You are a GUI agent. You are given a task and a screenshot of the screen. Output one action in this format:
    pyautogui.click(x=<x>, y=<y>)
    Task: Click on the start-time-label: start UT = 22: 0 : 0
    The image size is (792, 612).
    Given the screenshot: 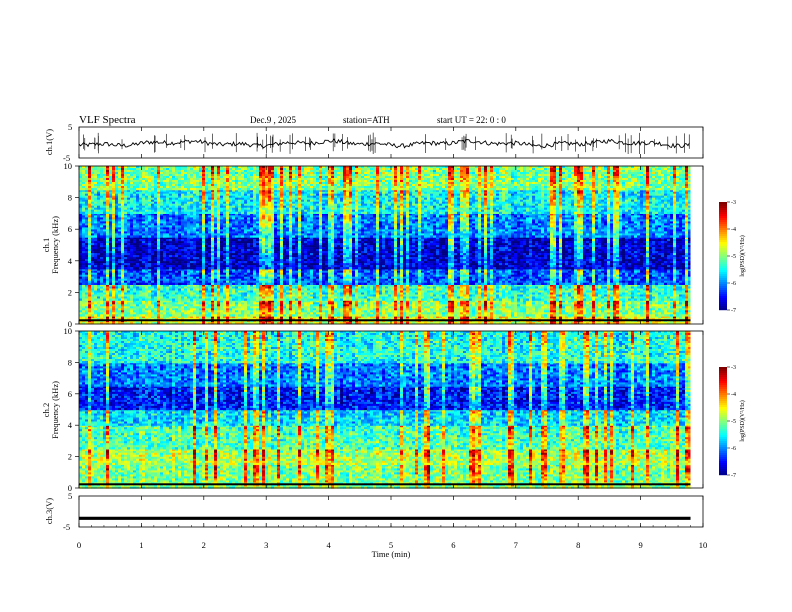 What is the action you would take?
    pyautogui.click(x=471, y=120)
    